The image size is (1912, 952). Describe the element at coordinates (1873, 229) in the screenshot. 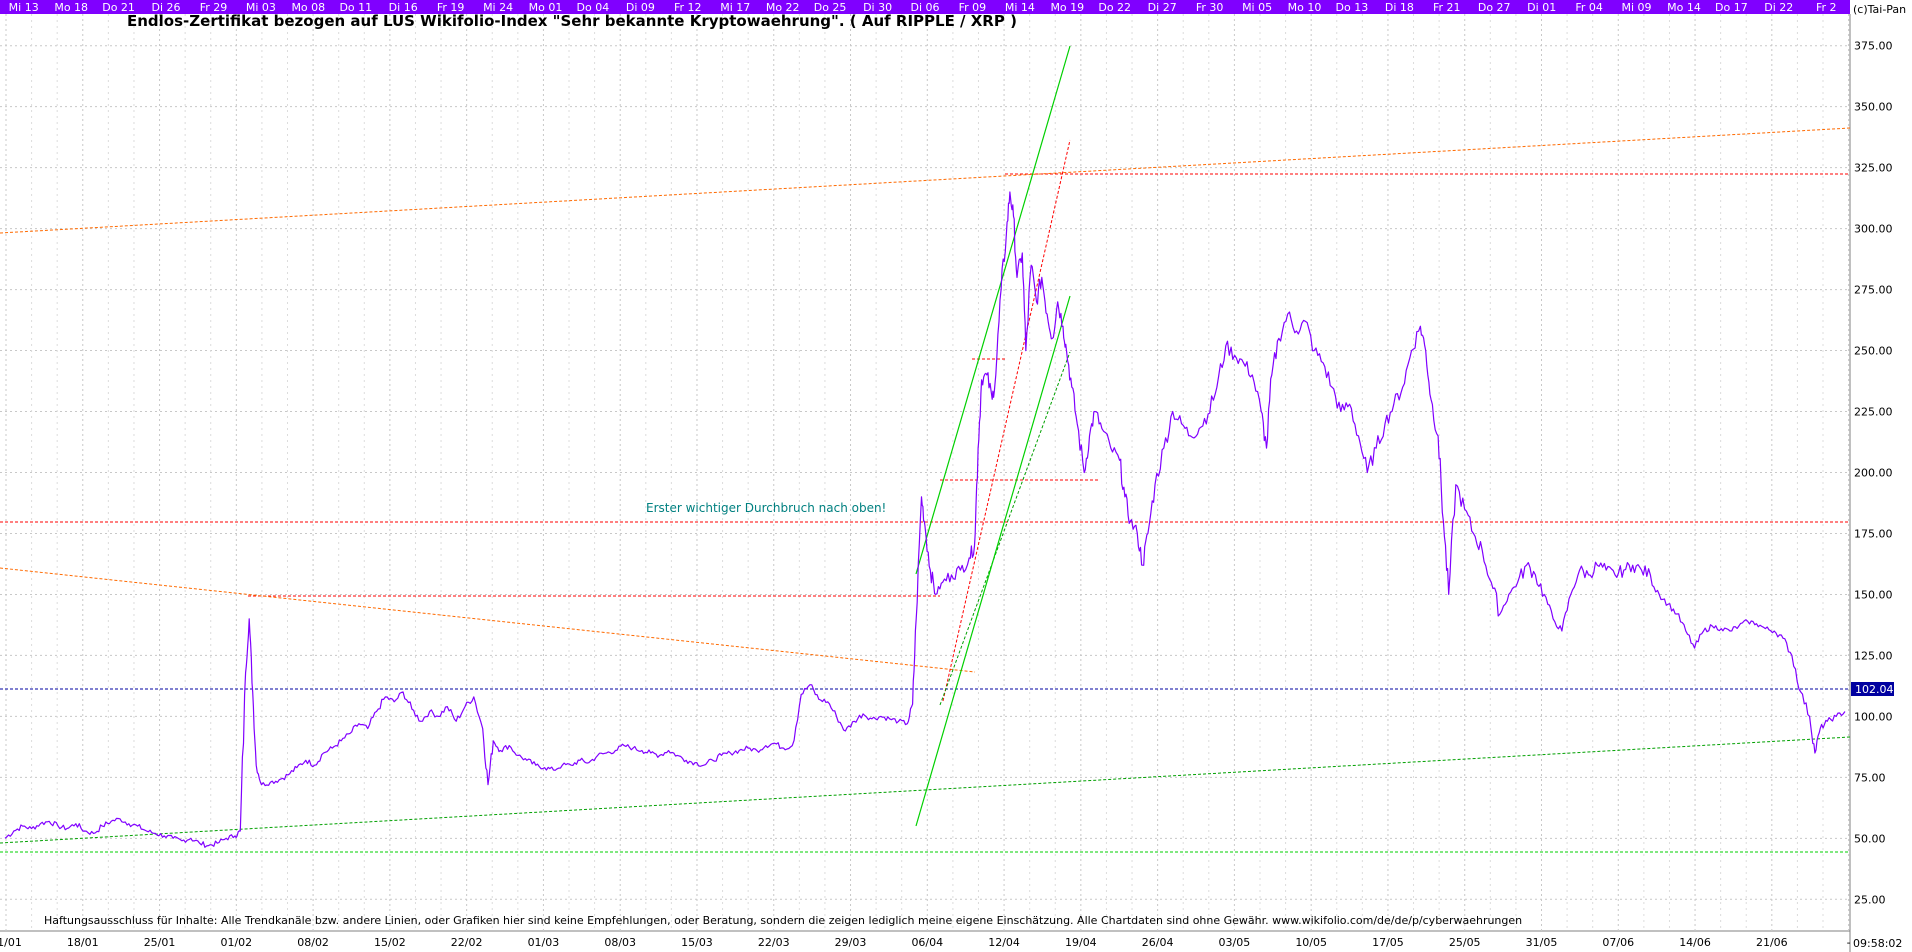

I see `y-tick-label: 300.00` at that location.